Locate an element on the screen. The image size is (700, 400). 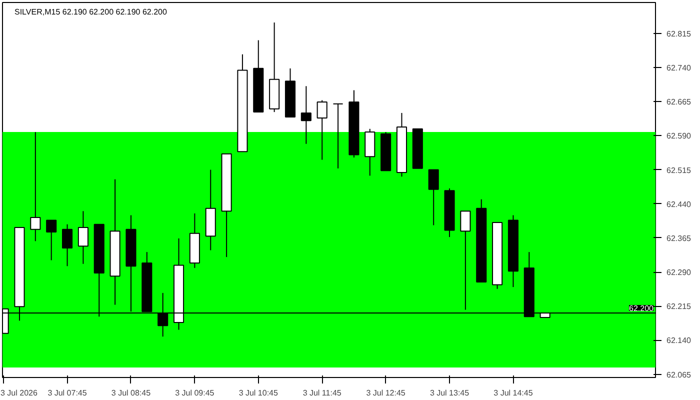
ref-line-label: 62.200 is located at coordinates (641, 308).